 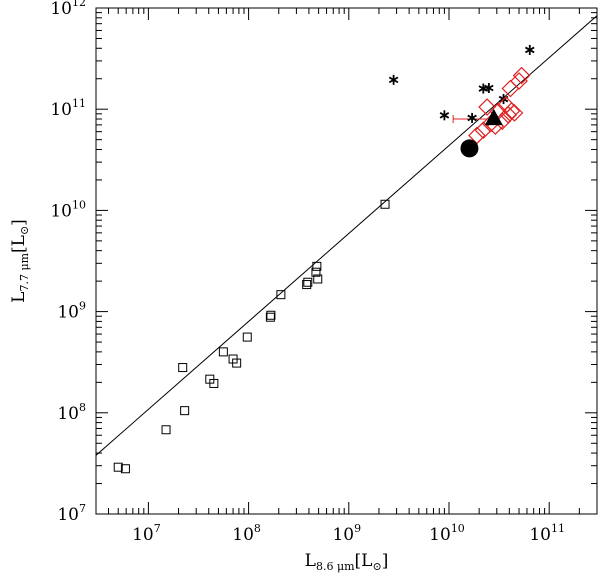 What do you see at coordinates (493, 117) in the screenshot?
I see `triangle-marker` at bounding box center [493, 117].